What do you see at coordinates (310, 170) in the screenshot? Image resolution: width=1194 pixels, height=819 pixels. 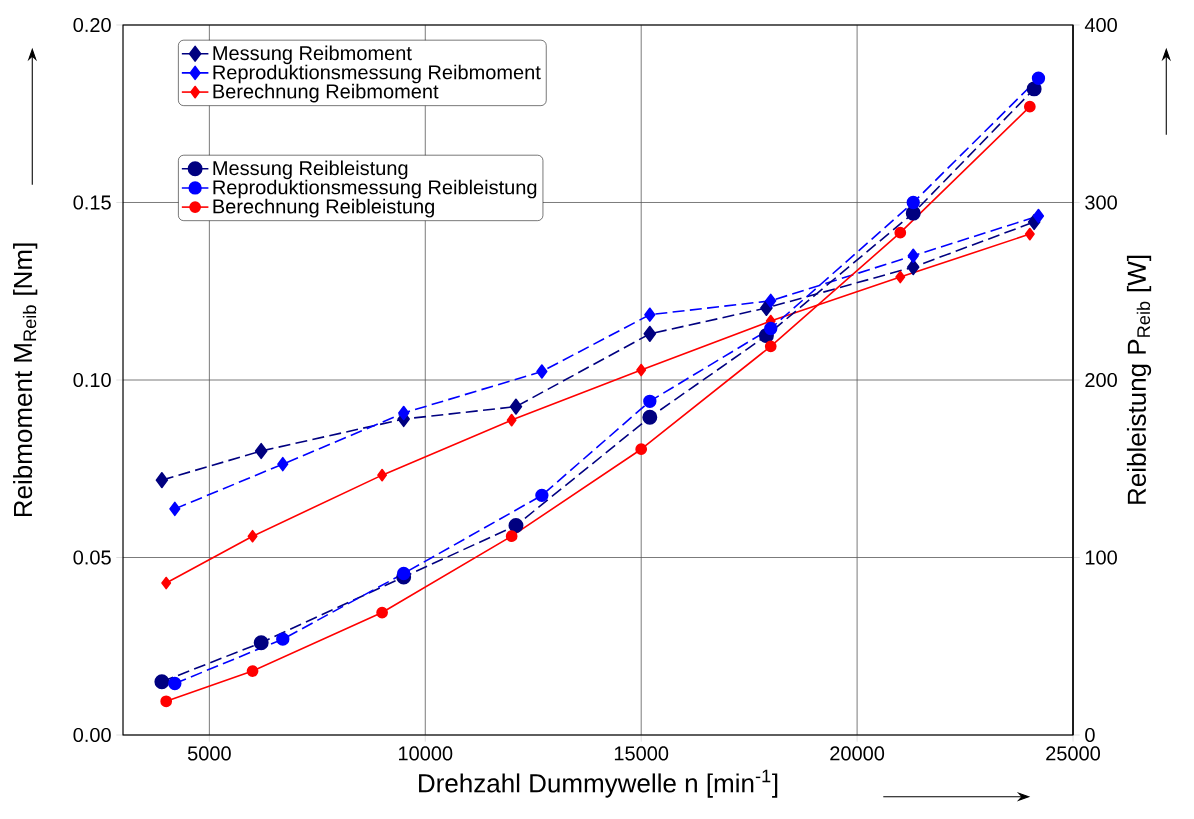 I see `legend-label: Messung Reibleistung` at bounding box center [310, 170].